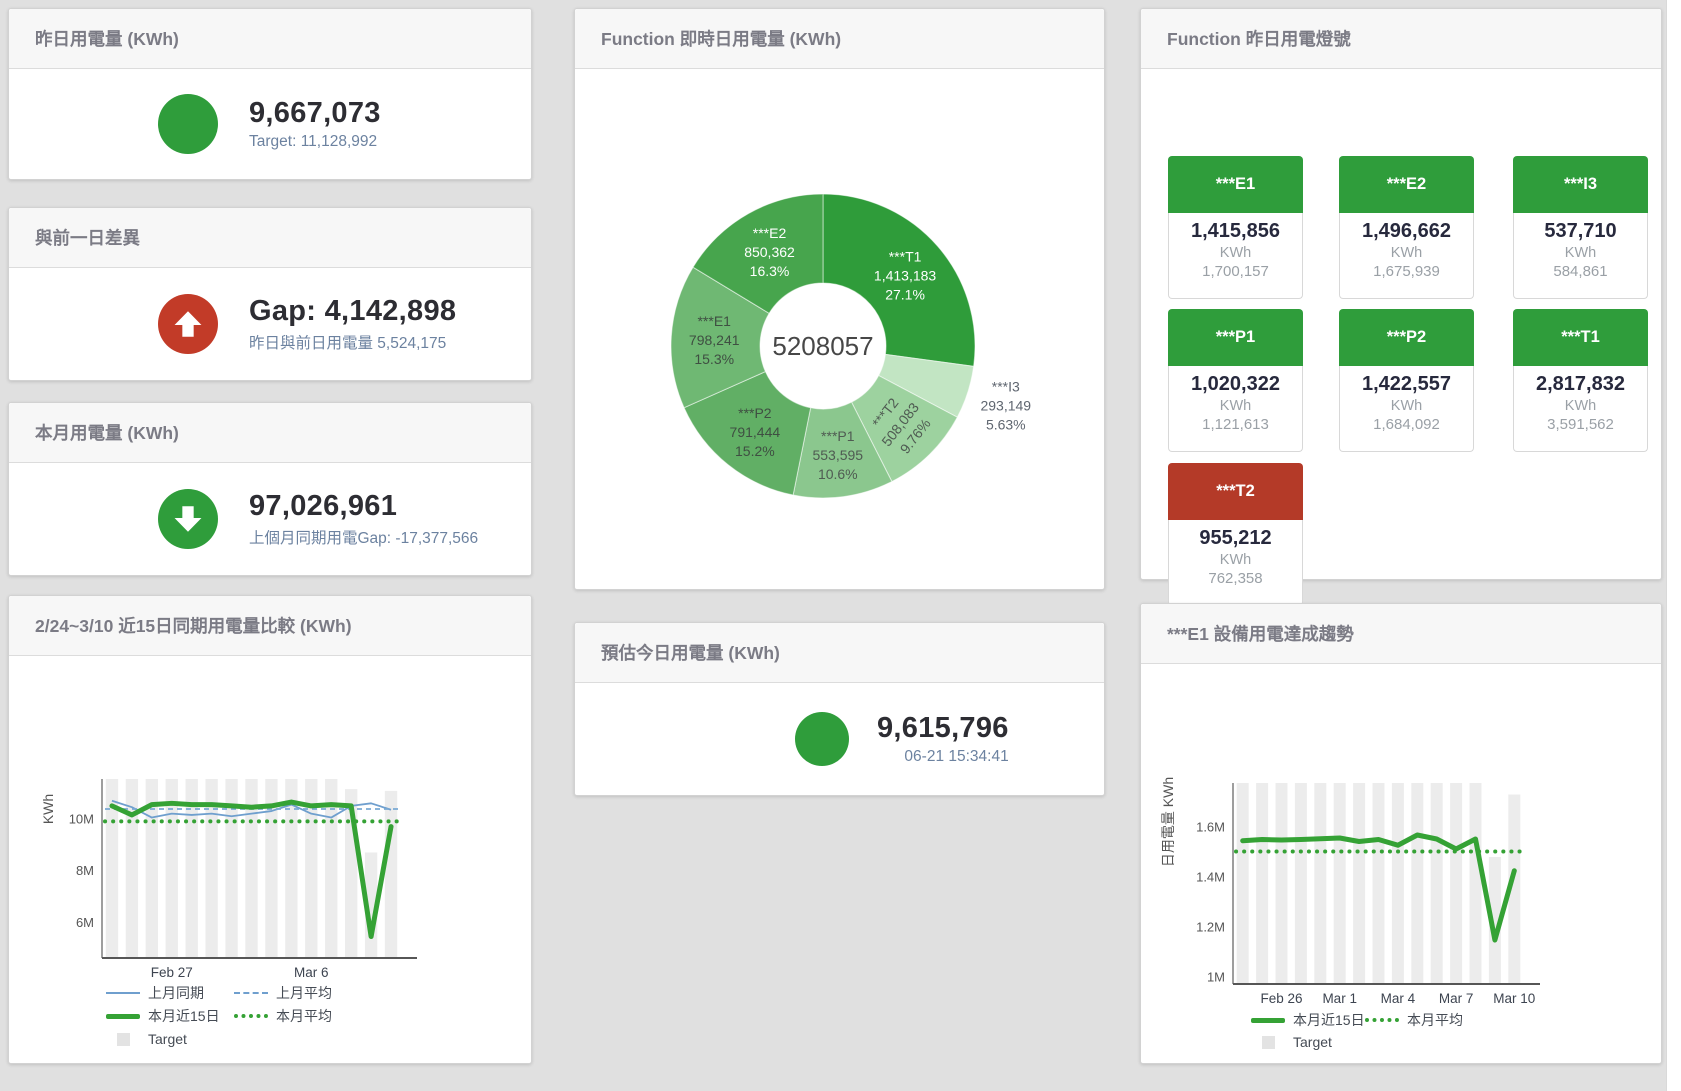  I want to click on panel-title: 與前一日差異, so click(87, 238).